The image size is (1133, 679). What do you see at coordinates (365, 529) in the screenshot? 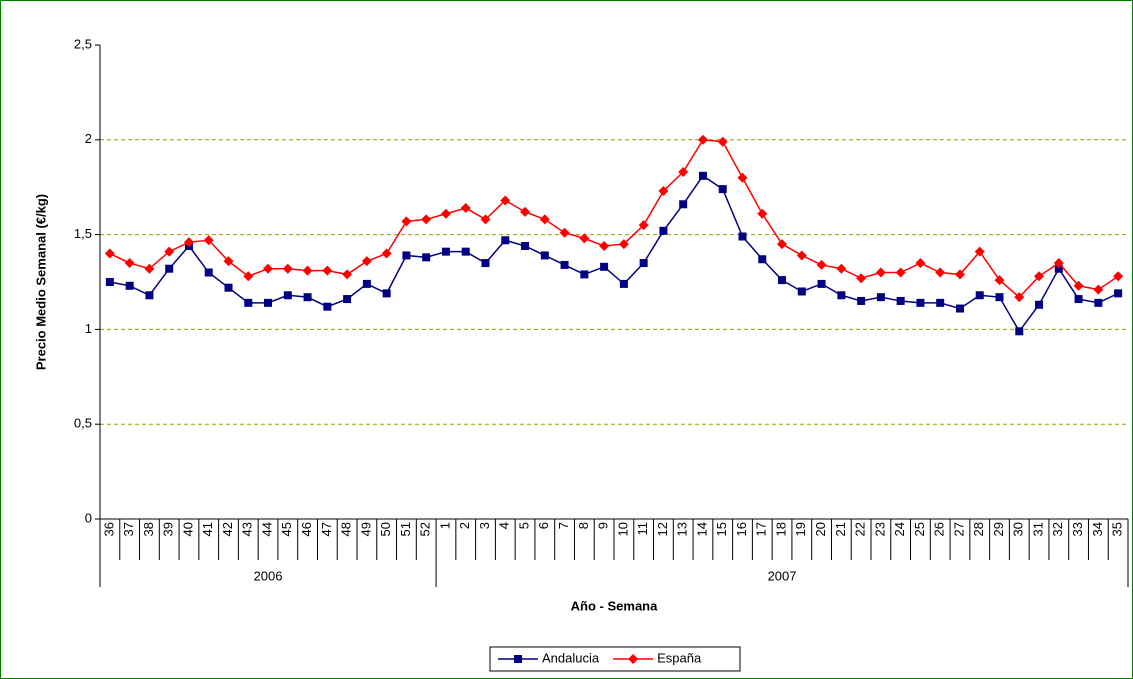
I see `x-tick-label: 49` at bounding box center [365, 529].